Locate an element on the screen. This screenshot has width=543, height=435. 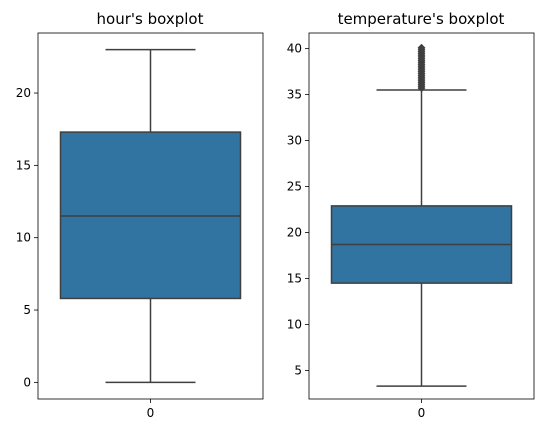
hour-chart-title: hour's boxplot is located at coordinates (150, 19).